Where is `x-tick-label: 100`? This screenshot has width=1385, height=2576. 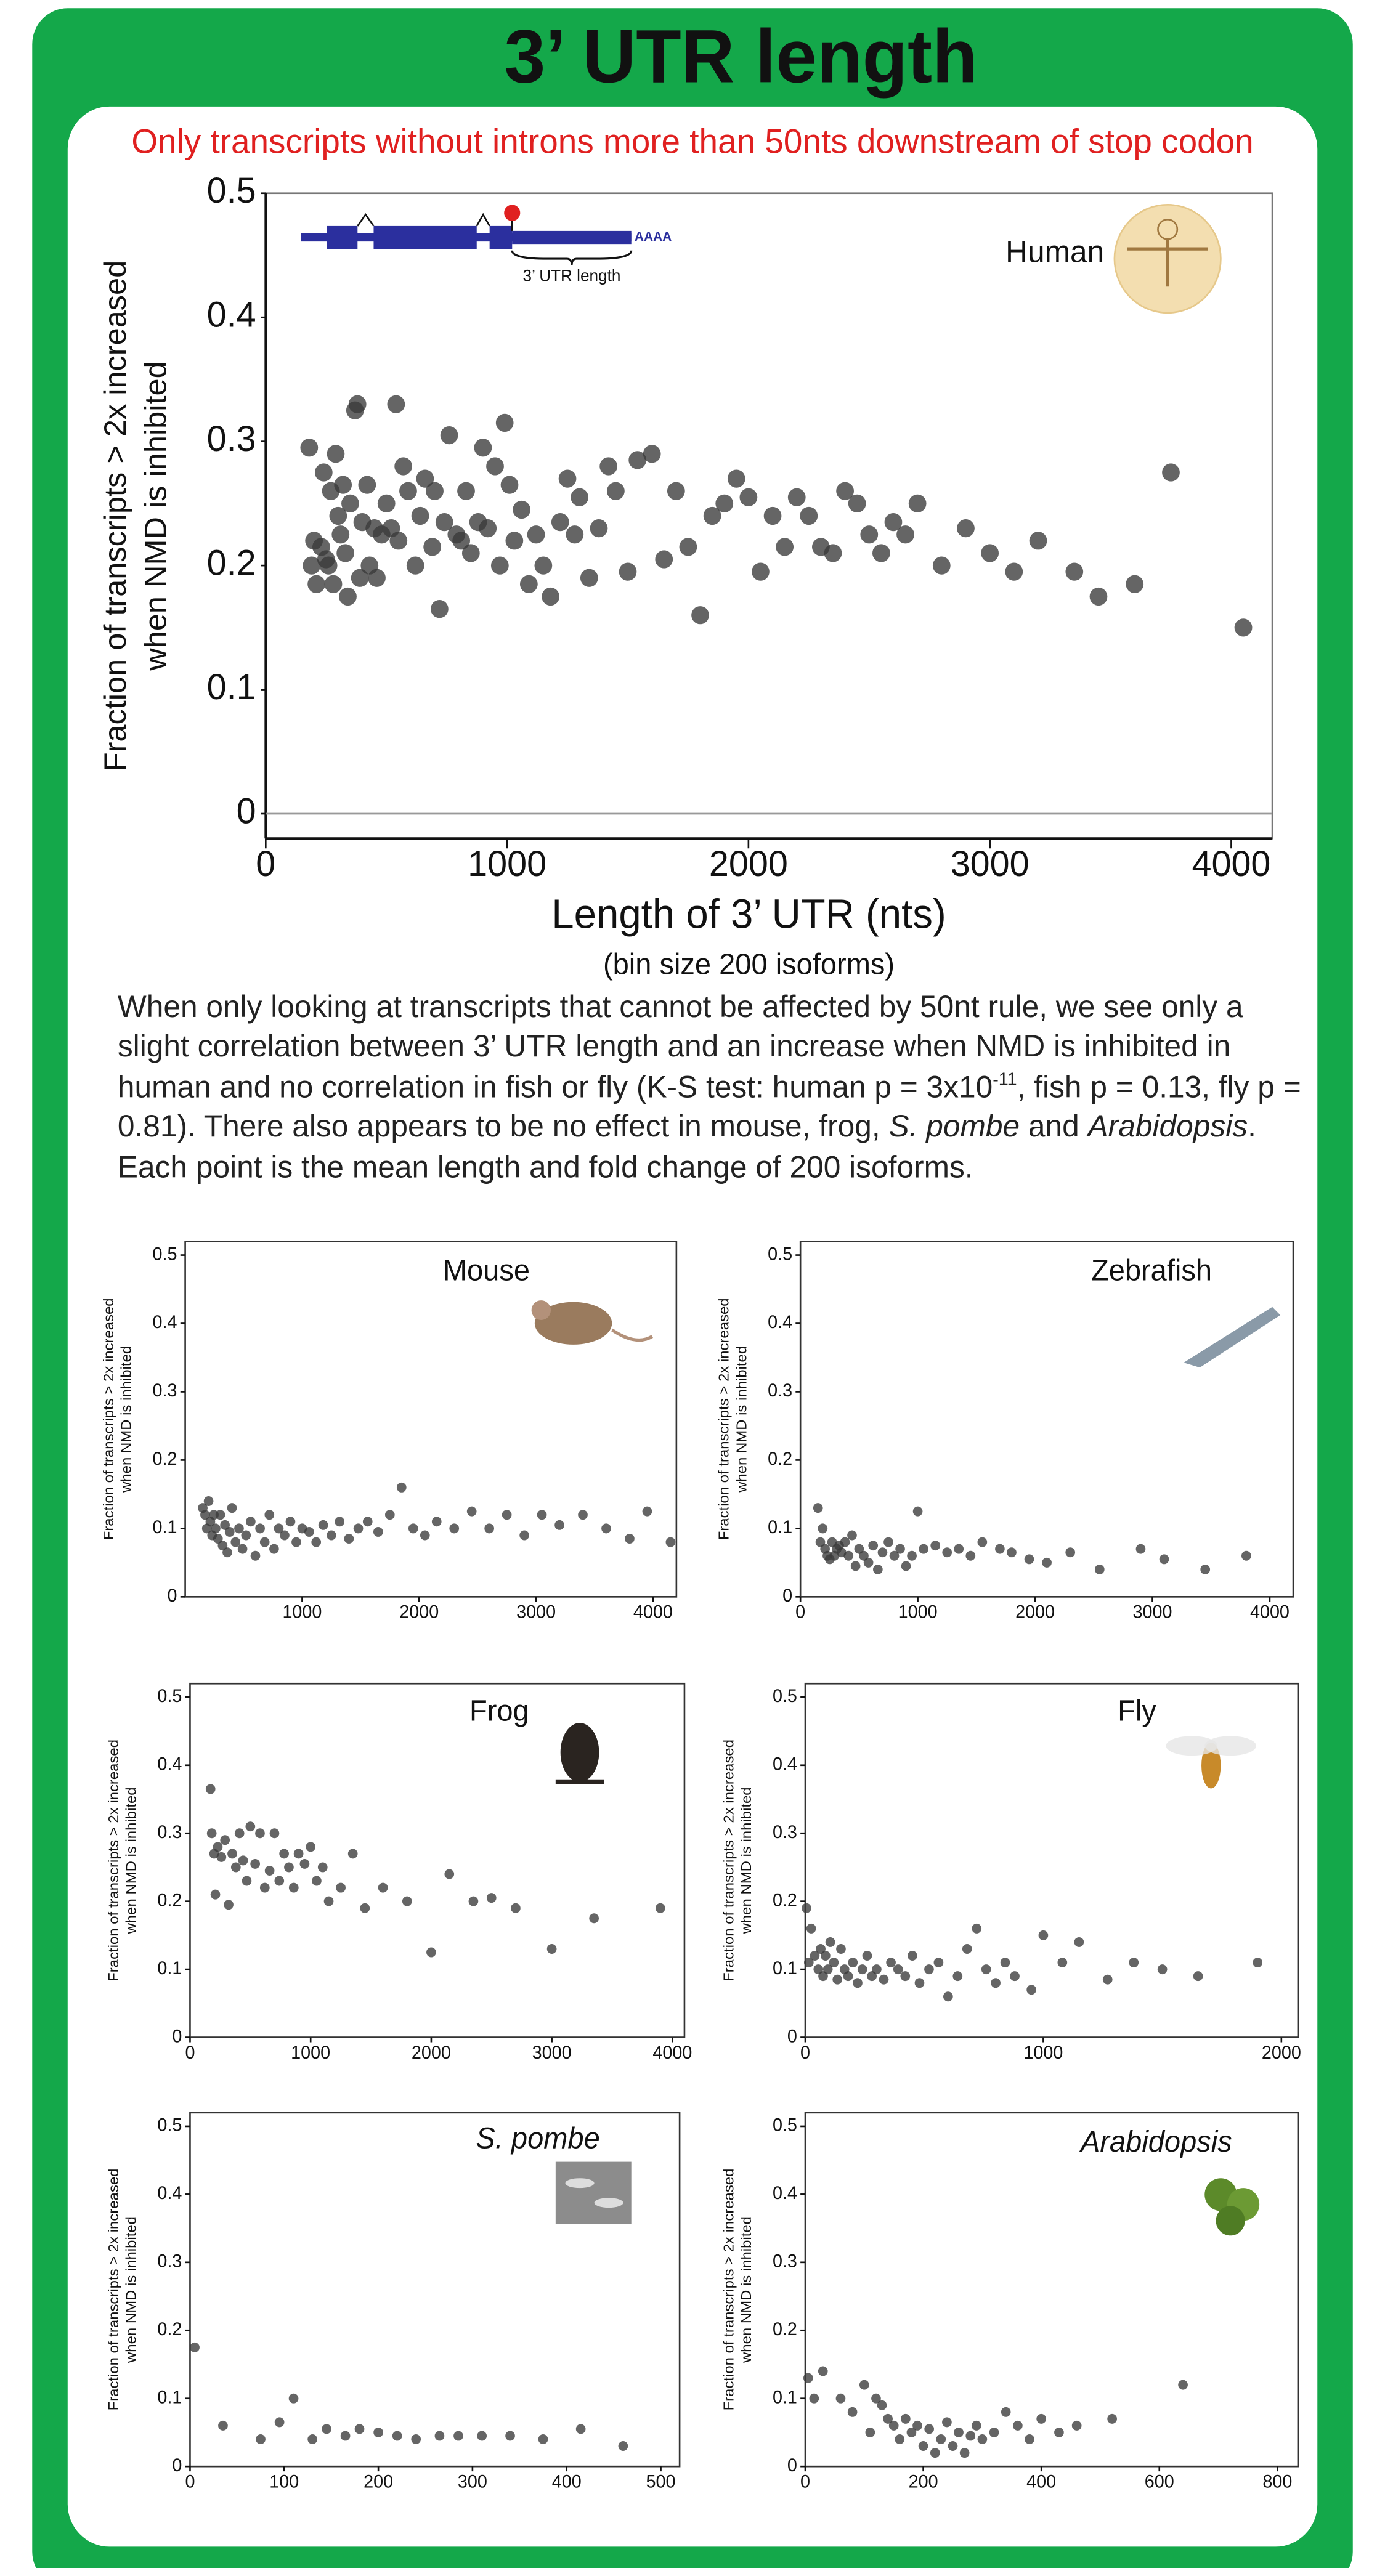 x-tick-label: 100 is located at coordinates (284, 2482).